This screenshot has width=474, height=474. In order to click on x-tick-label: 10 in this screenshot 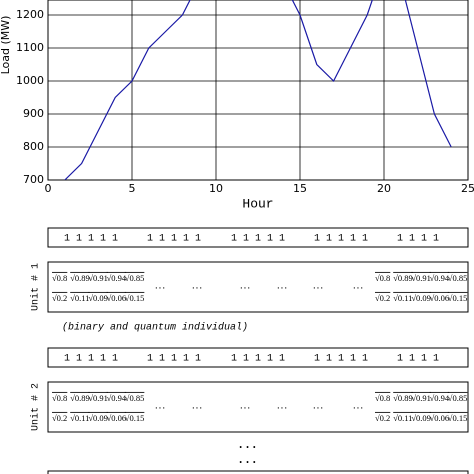, I will do `click(216, 188)`.